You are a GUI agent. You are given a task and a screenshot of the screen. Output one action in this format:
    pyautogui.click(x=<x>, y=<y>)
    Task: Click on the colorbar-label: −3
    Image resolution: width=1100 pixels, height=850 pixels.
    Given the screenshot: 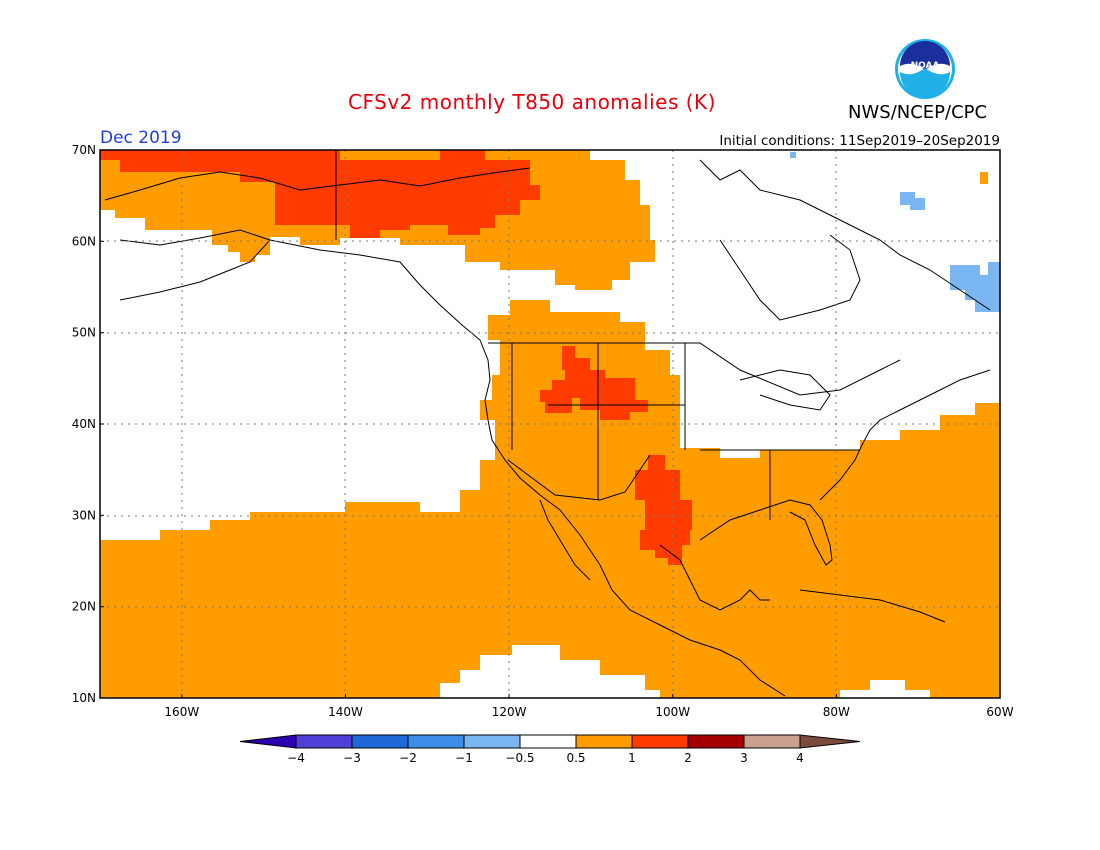 What is the action you would take?
    pyautogui.click(x=352, y=758)
    